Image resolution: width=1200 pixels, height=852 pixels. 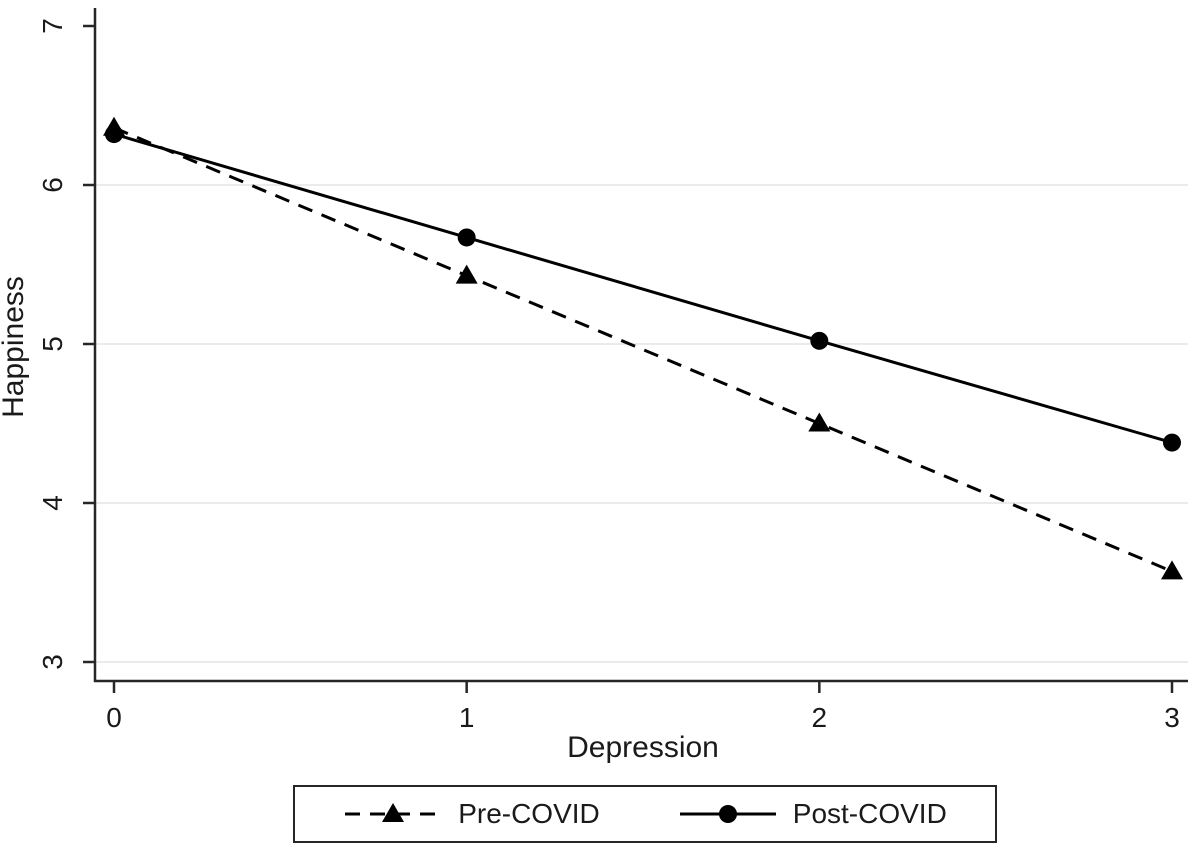 I want to click on x-ticks: 0 1 2 3, so click(x=643, y=707).